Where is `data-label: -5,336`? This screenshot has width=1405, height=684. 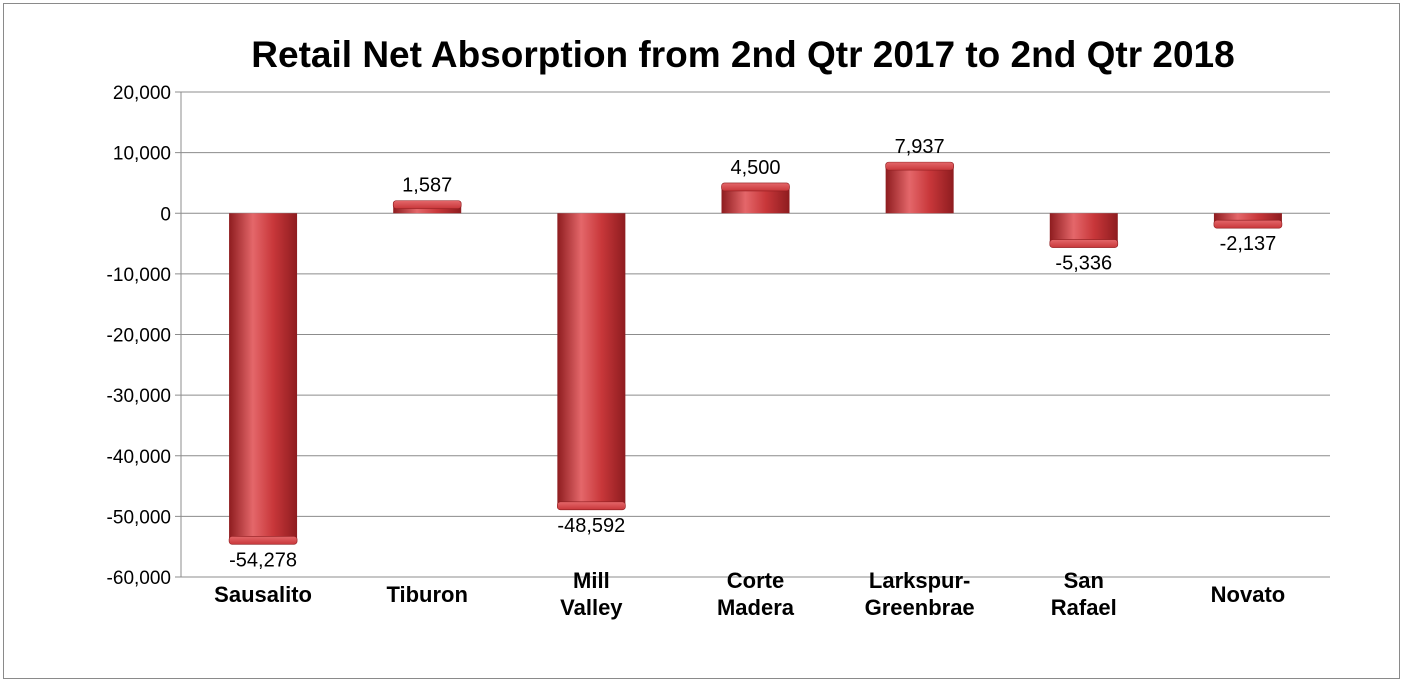
data-label: -5,336 is located at coordinates (1083, 264).